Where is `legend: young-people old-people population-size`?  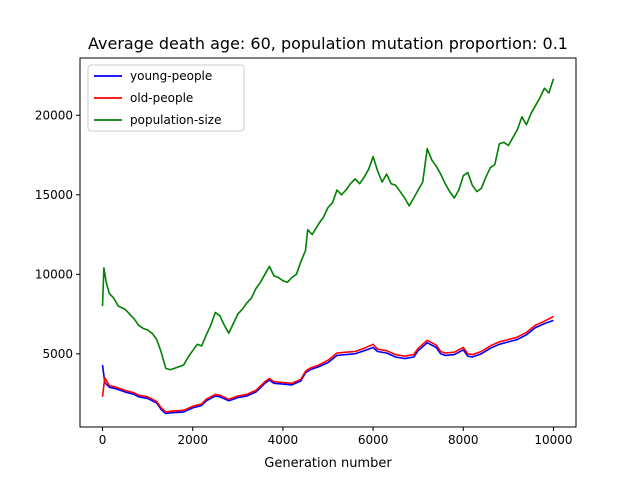
legend: young-people old-people population-size is located at coordinates (166, 98).